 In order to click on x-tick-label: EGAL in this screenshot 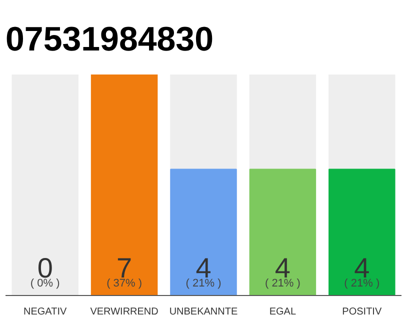, I will do `click(282, 312)`.